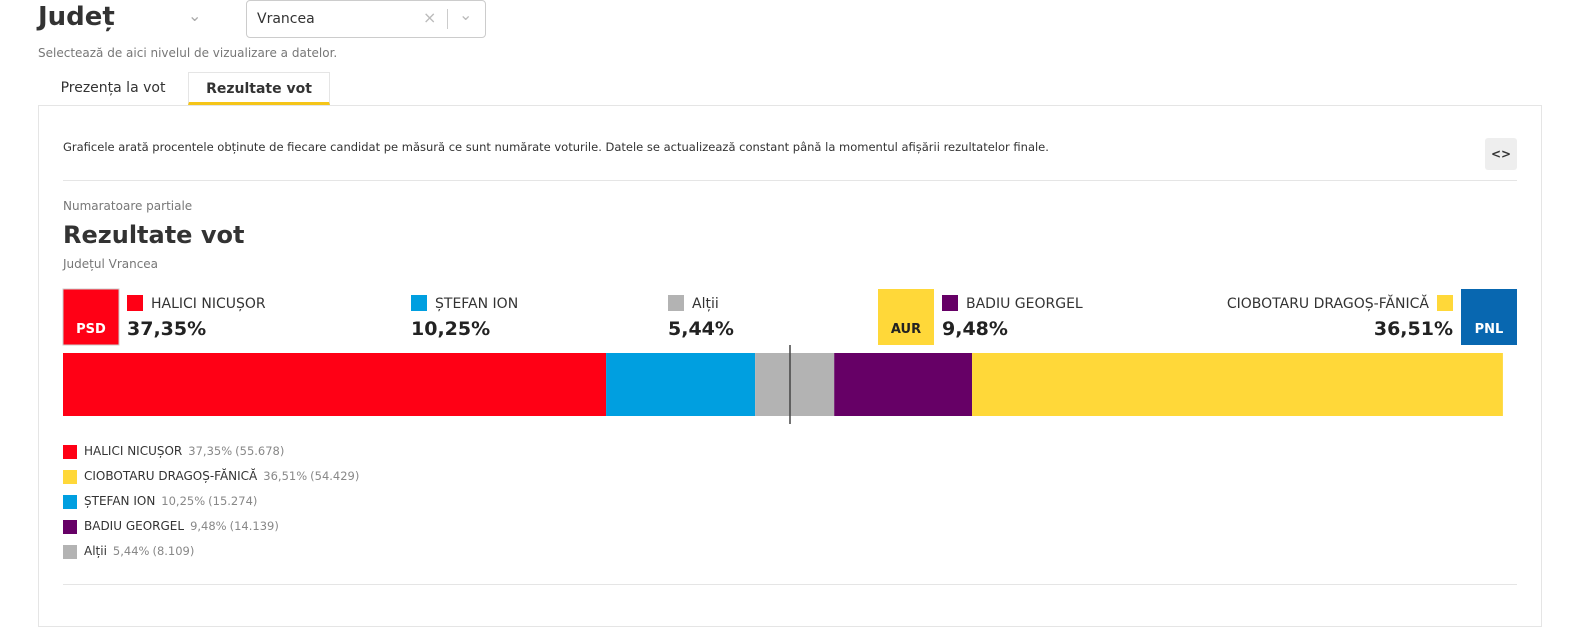 This screenshot has width=1569, height=627. I want to click on legend-votes: (15.274), so click(233, 501).